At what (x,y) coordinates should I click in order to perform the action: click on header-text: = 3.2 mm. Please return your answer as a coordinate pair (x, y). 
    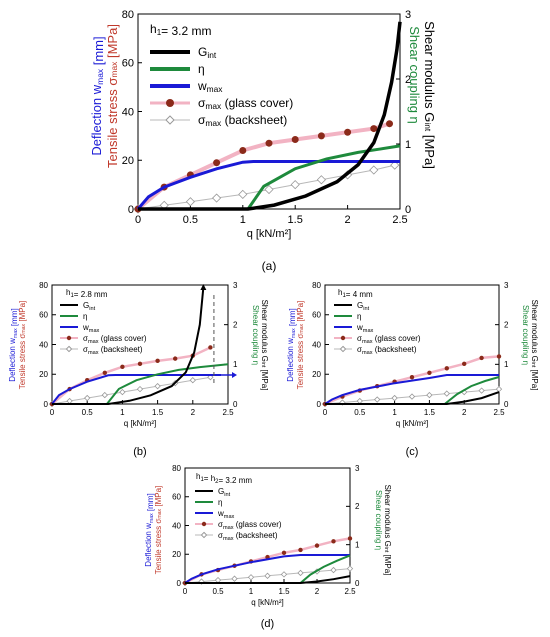
    Looking at the image, I should click on (235, 480).